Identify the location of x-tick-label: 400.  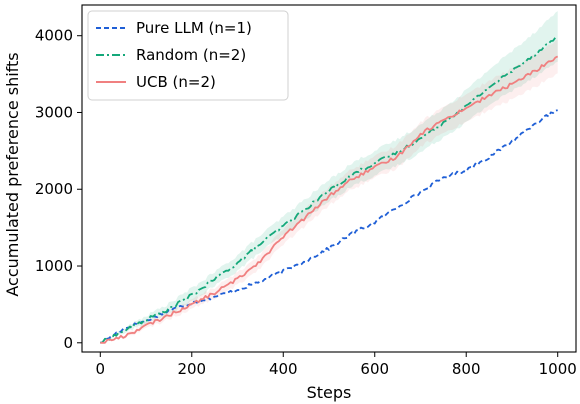
(283, 369).